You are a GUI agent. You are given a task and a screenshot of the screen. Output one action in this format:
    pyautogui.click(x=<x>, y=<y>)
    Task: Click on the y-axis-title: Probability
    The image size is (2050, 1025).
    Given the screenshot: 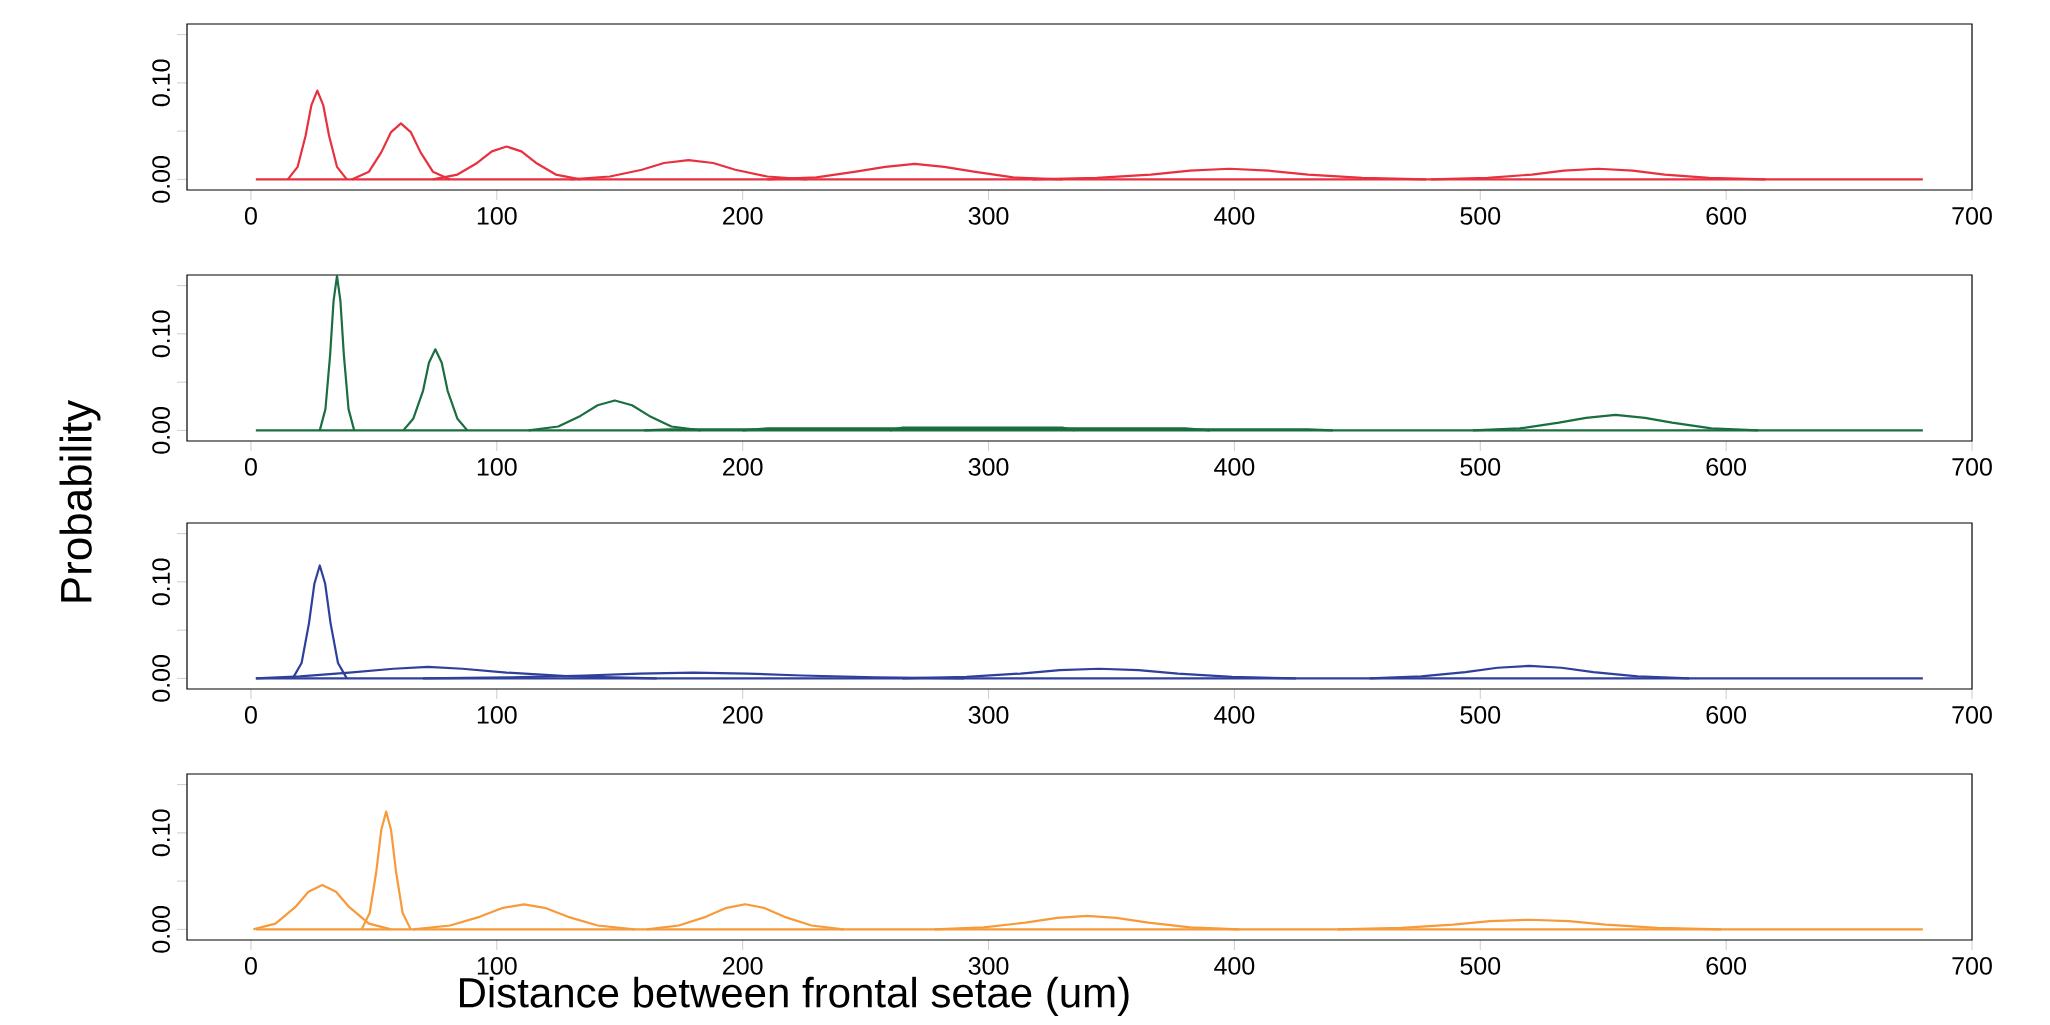 What is the action you would take?
    pyautogui.click(x=80, y=500)
    